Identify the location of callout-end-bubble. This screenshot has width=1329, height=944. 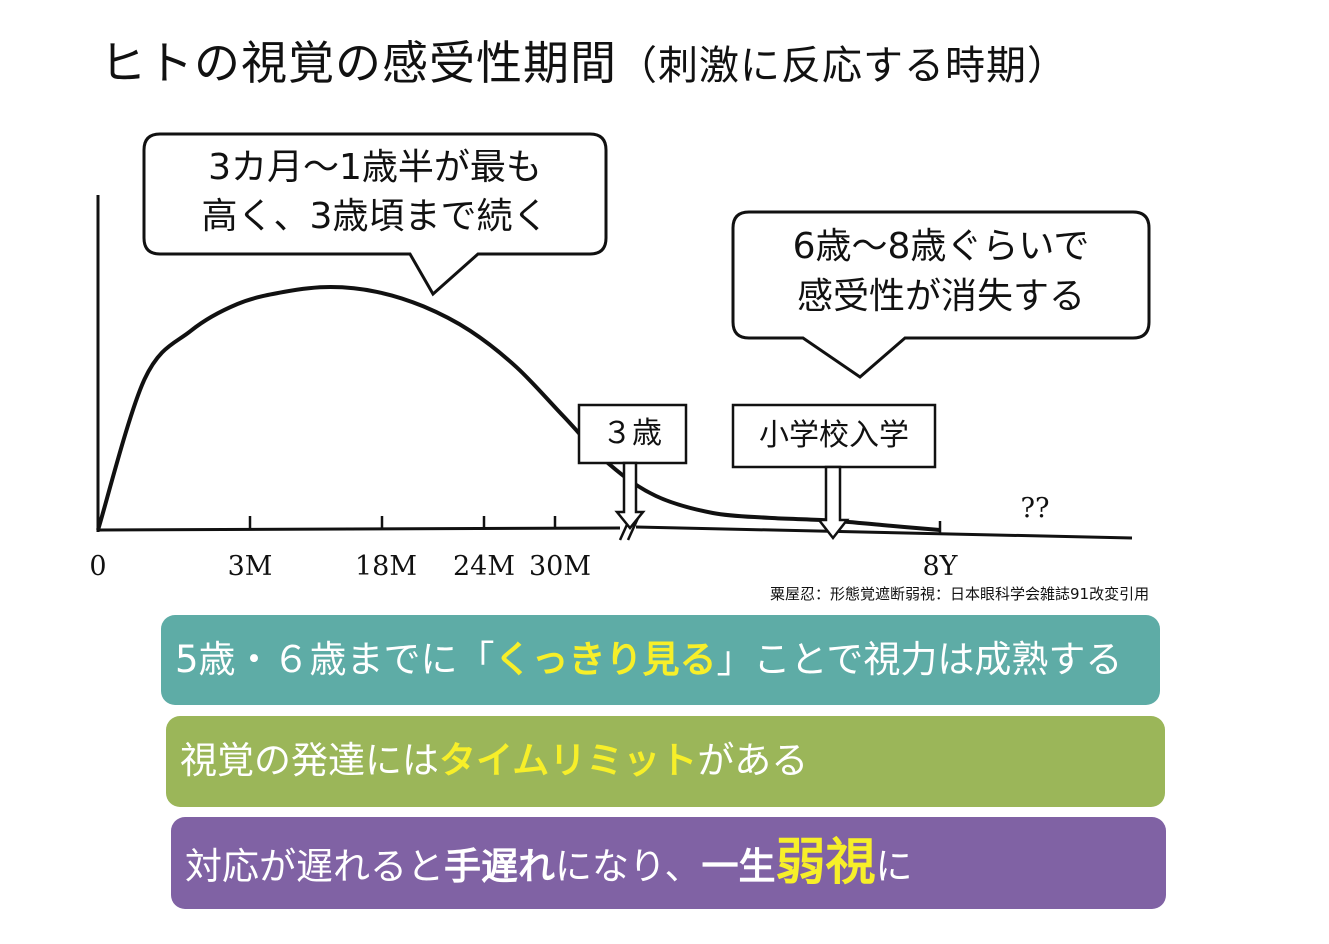
(941, 294).